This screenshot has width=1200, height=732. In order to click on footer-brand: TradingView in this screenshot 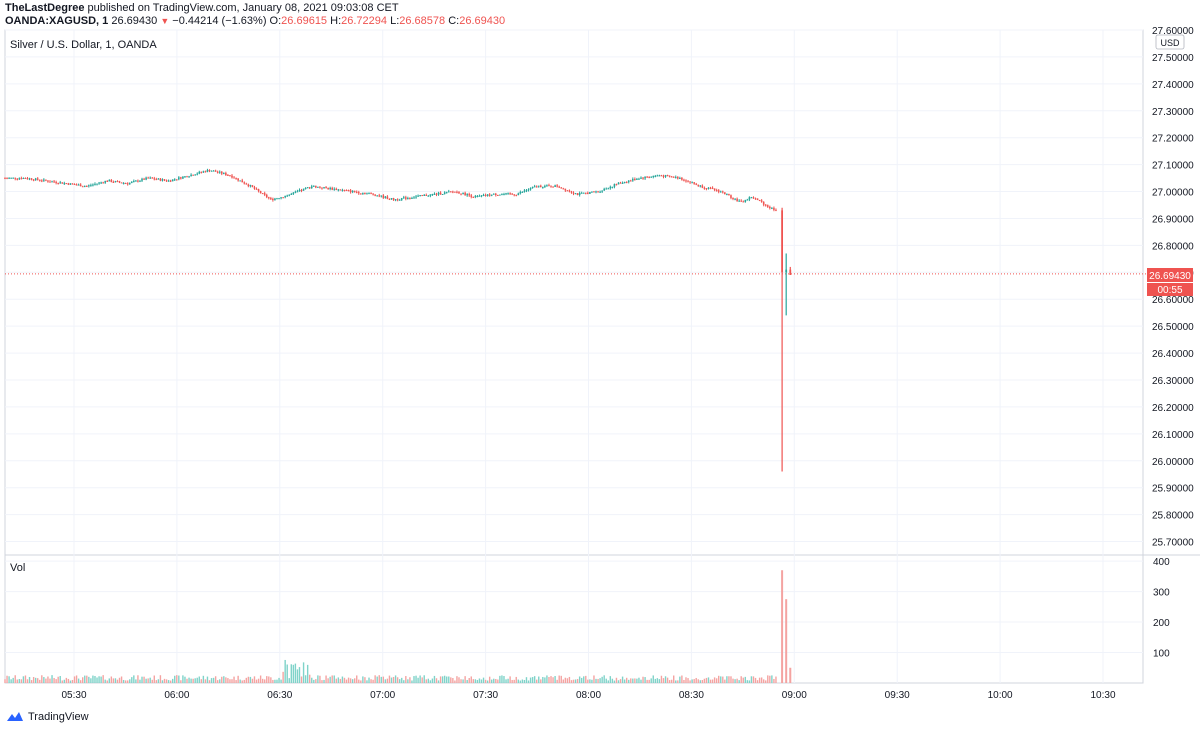, I will do `click(47, 717)`.